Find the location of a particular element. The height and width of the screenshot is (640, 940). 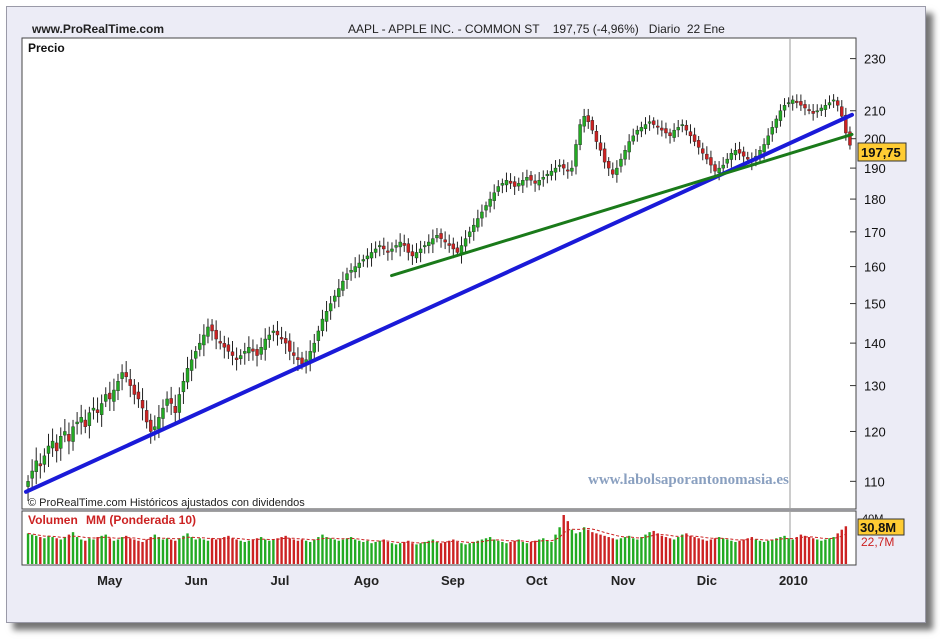

y-tick-label: 170 is located at coordinates (875, 232).